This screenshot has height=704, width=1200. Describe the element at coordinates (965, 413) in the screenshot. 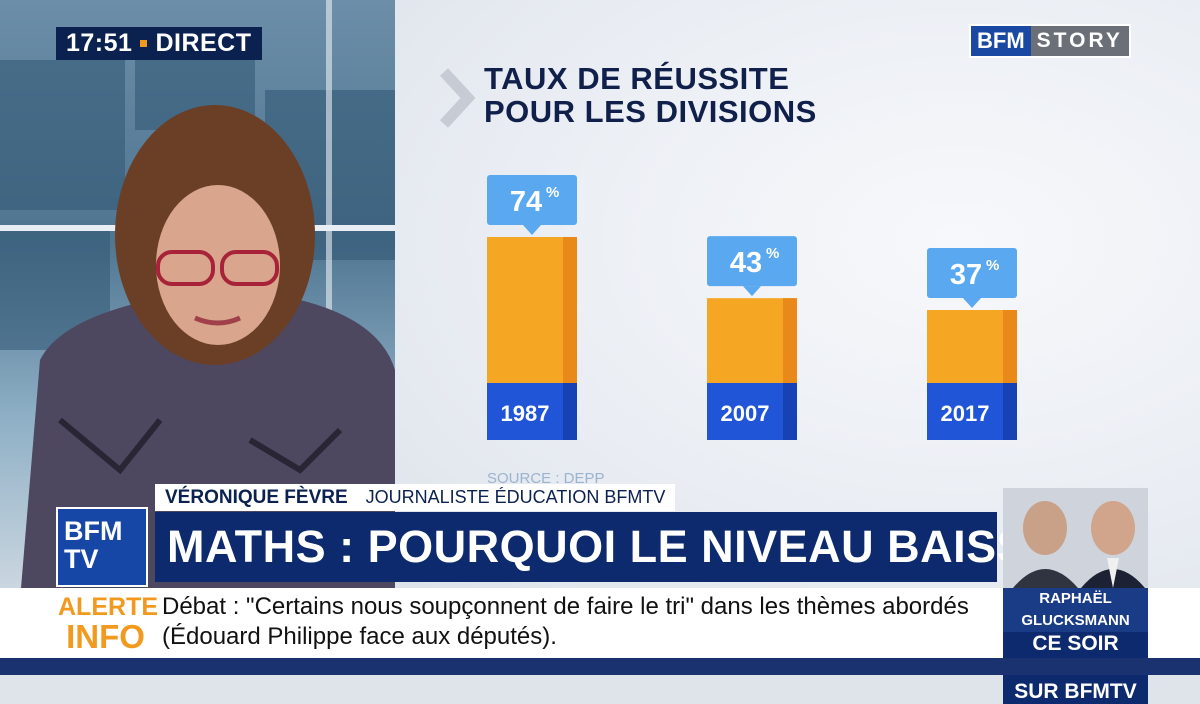

I see `year-label-2017: 2017` at that location.